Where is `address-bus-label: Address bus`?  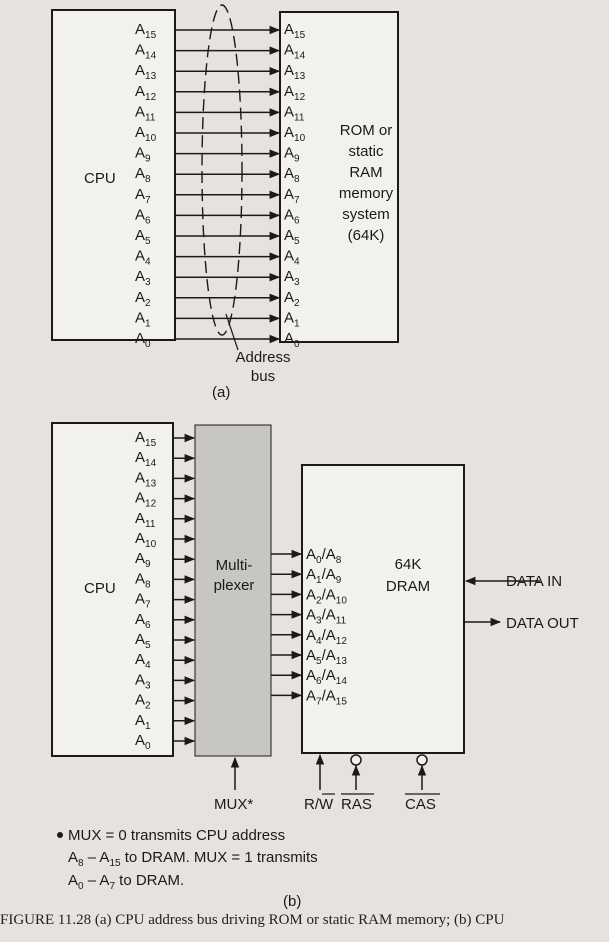
address-bus-label: Address bus is located at coordinates (262, 367).